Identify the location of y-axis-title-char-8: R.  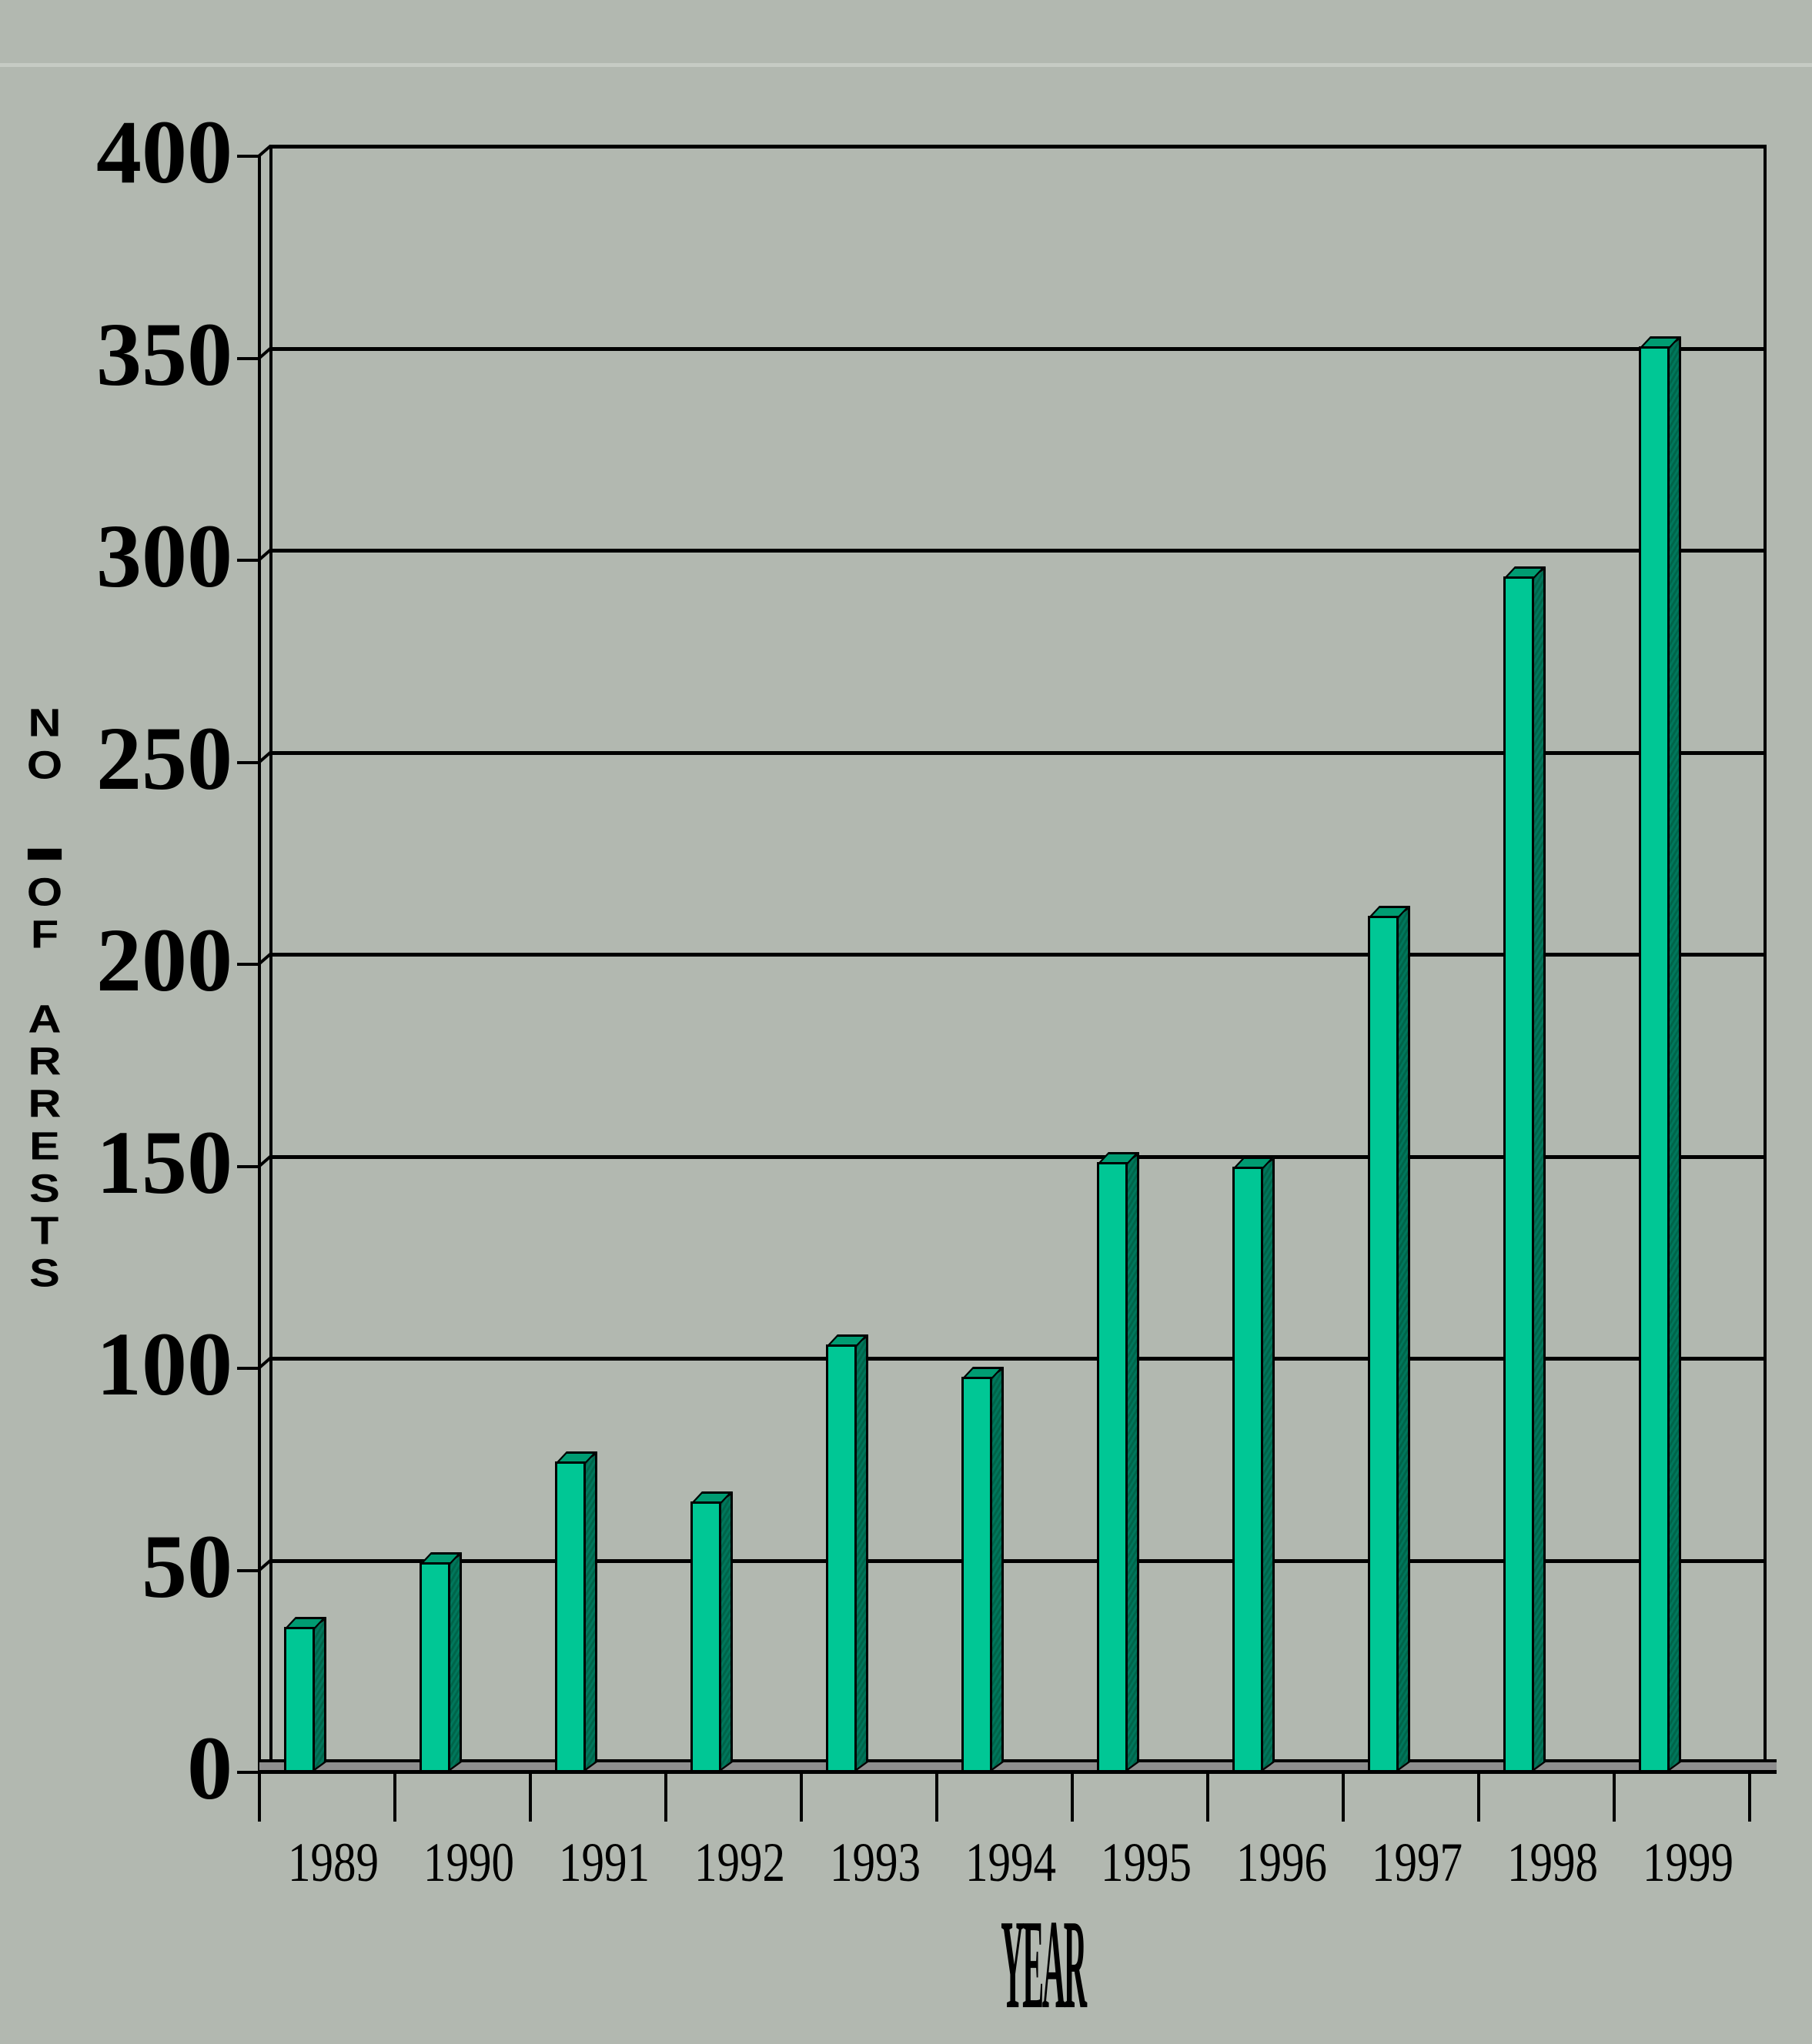
(45, 1061).